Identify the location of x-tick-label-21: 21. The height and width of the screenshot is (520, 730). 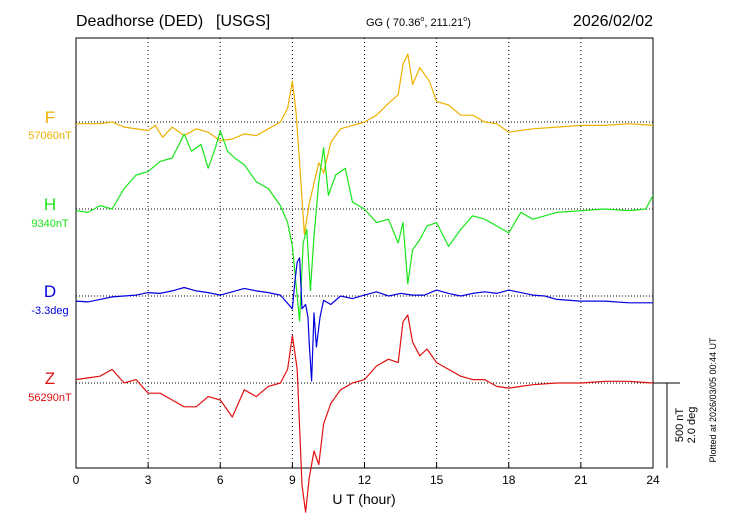
(581, 480).